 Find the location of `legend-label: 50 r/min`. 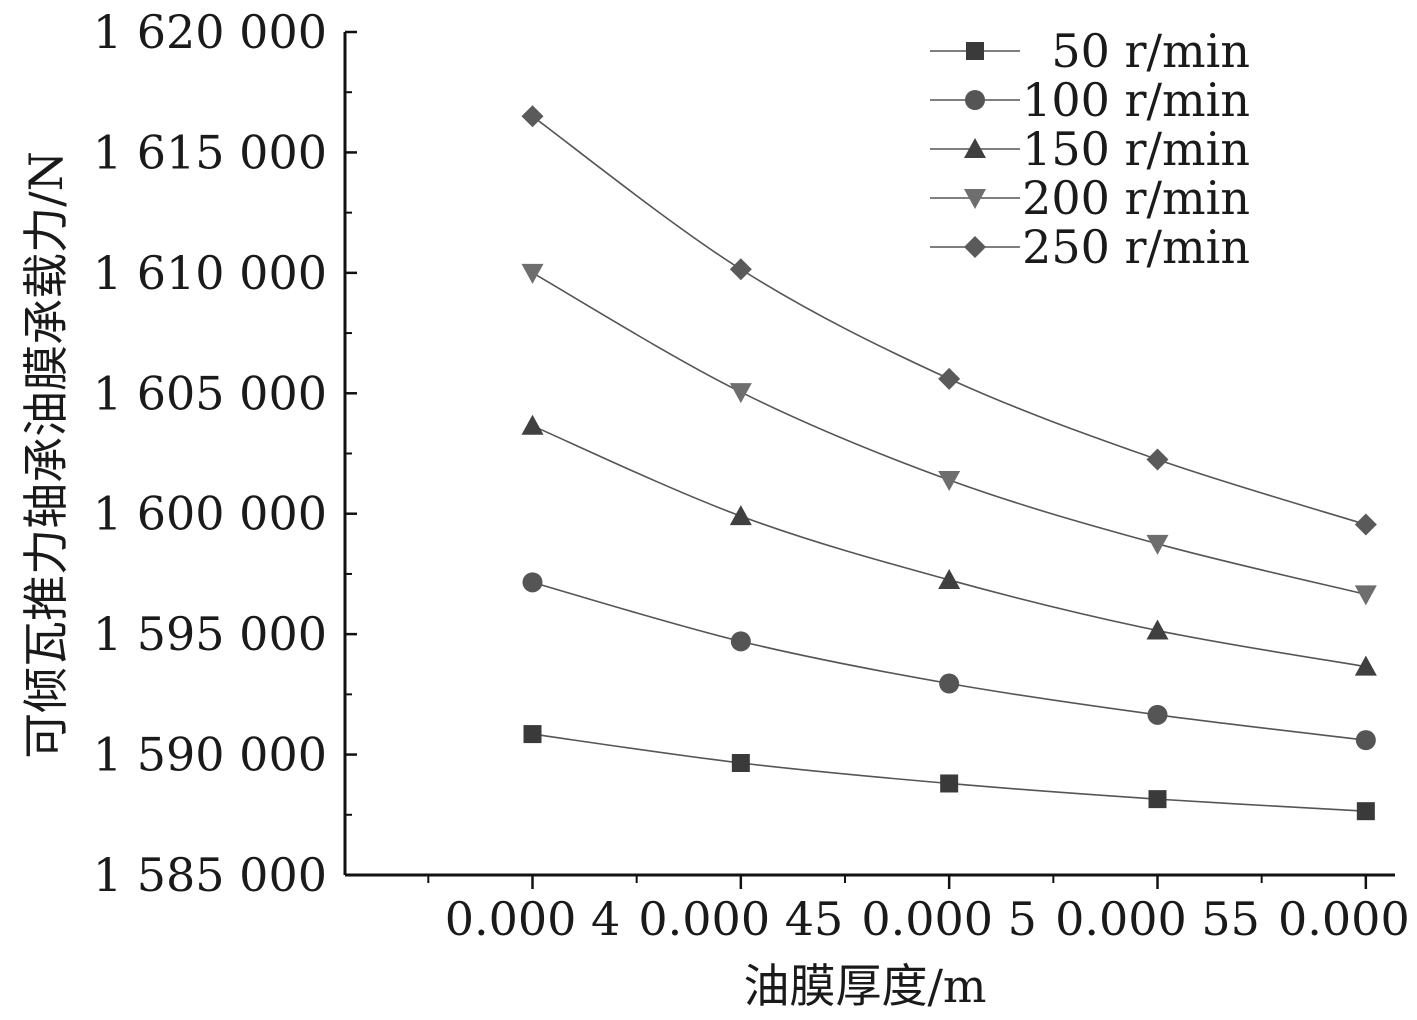

legend-label: 50 r/min is located at coordinates (1150, 51).